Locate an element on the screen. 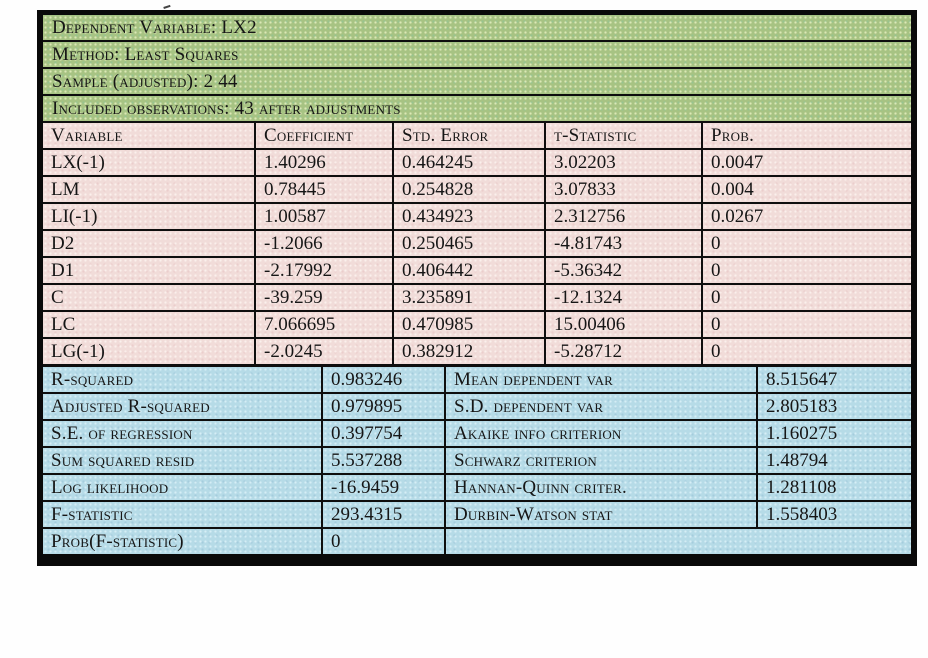  stat-value: 5.537288 is located at coordinates (384, 460).